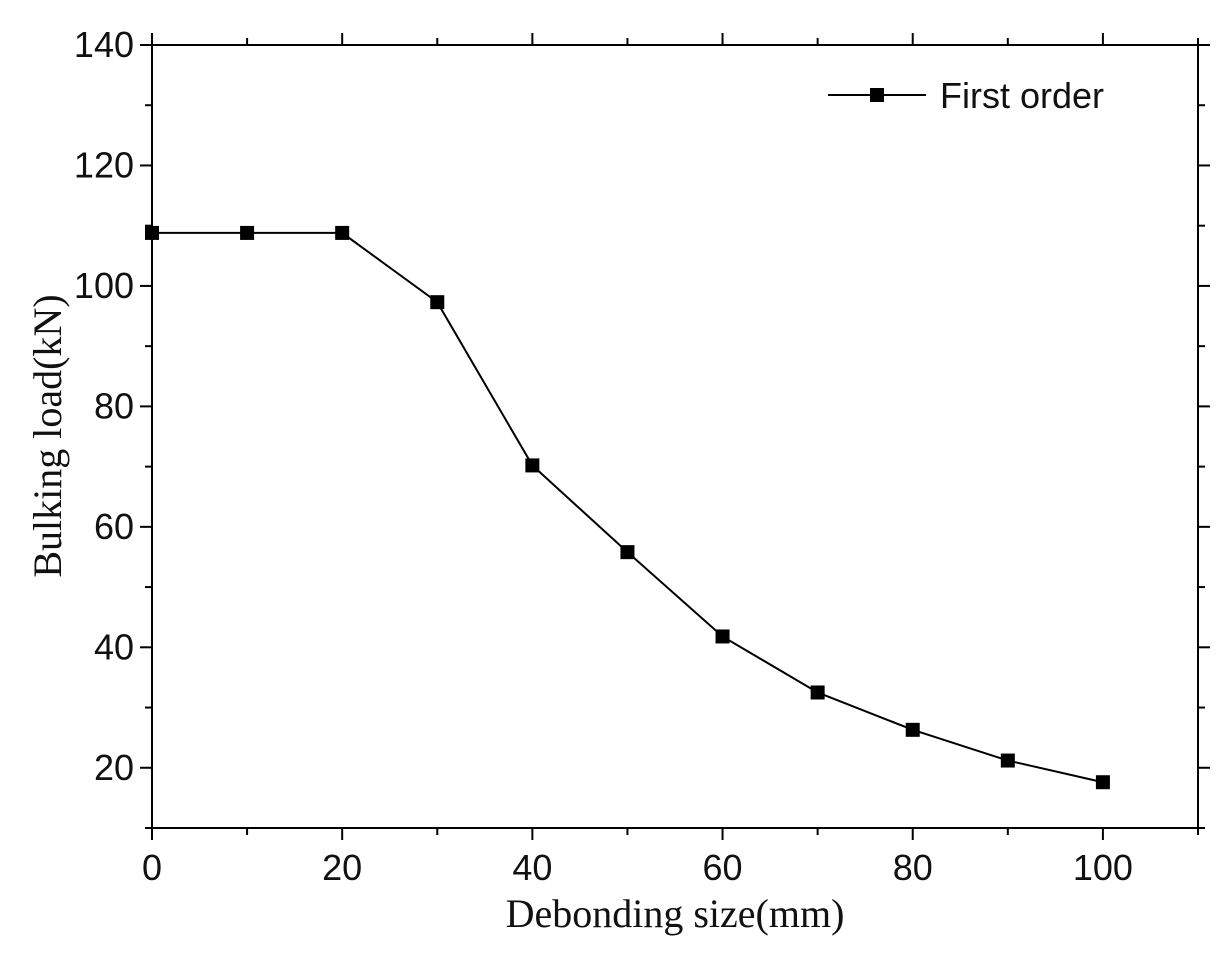  What do you see at coordinates (114, 526) in the screenshot?
I see `y-tick-label: 60` at bounding box center [114, 526].